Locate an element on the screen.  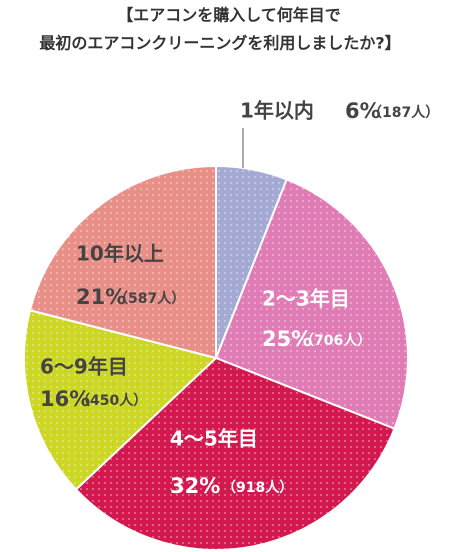
value-label: 21% is located at coordinates (101, 297).